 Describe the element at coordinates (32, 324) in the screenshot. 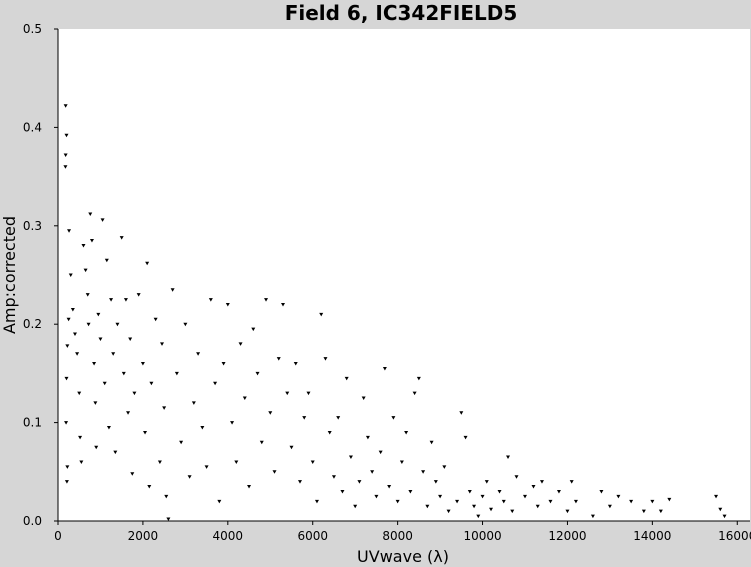

I see `y-tick-label: 0.2` at that location.